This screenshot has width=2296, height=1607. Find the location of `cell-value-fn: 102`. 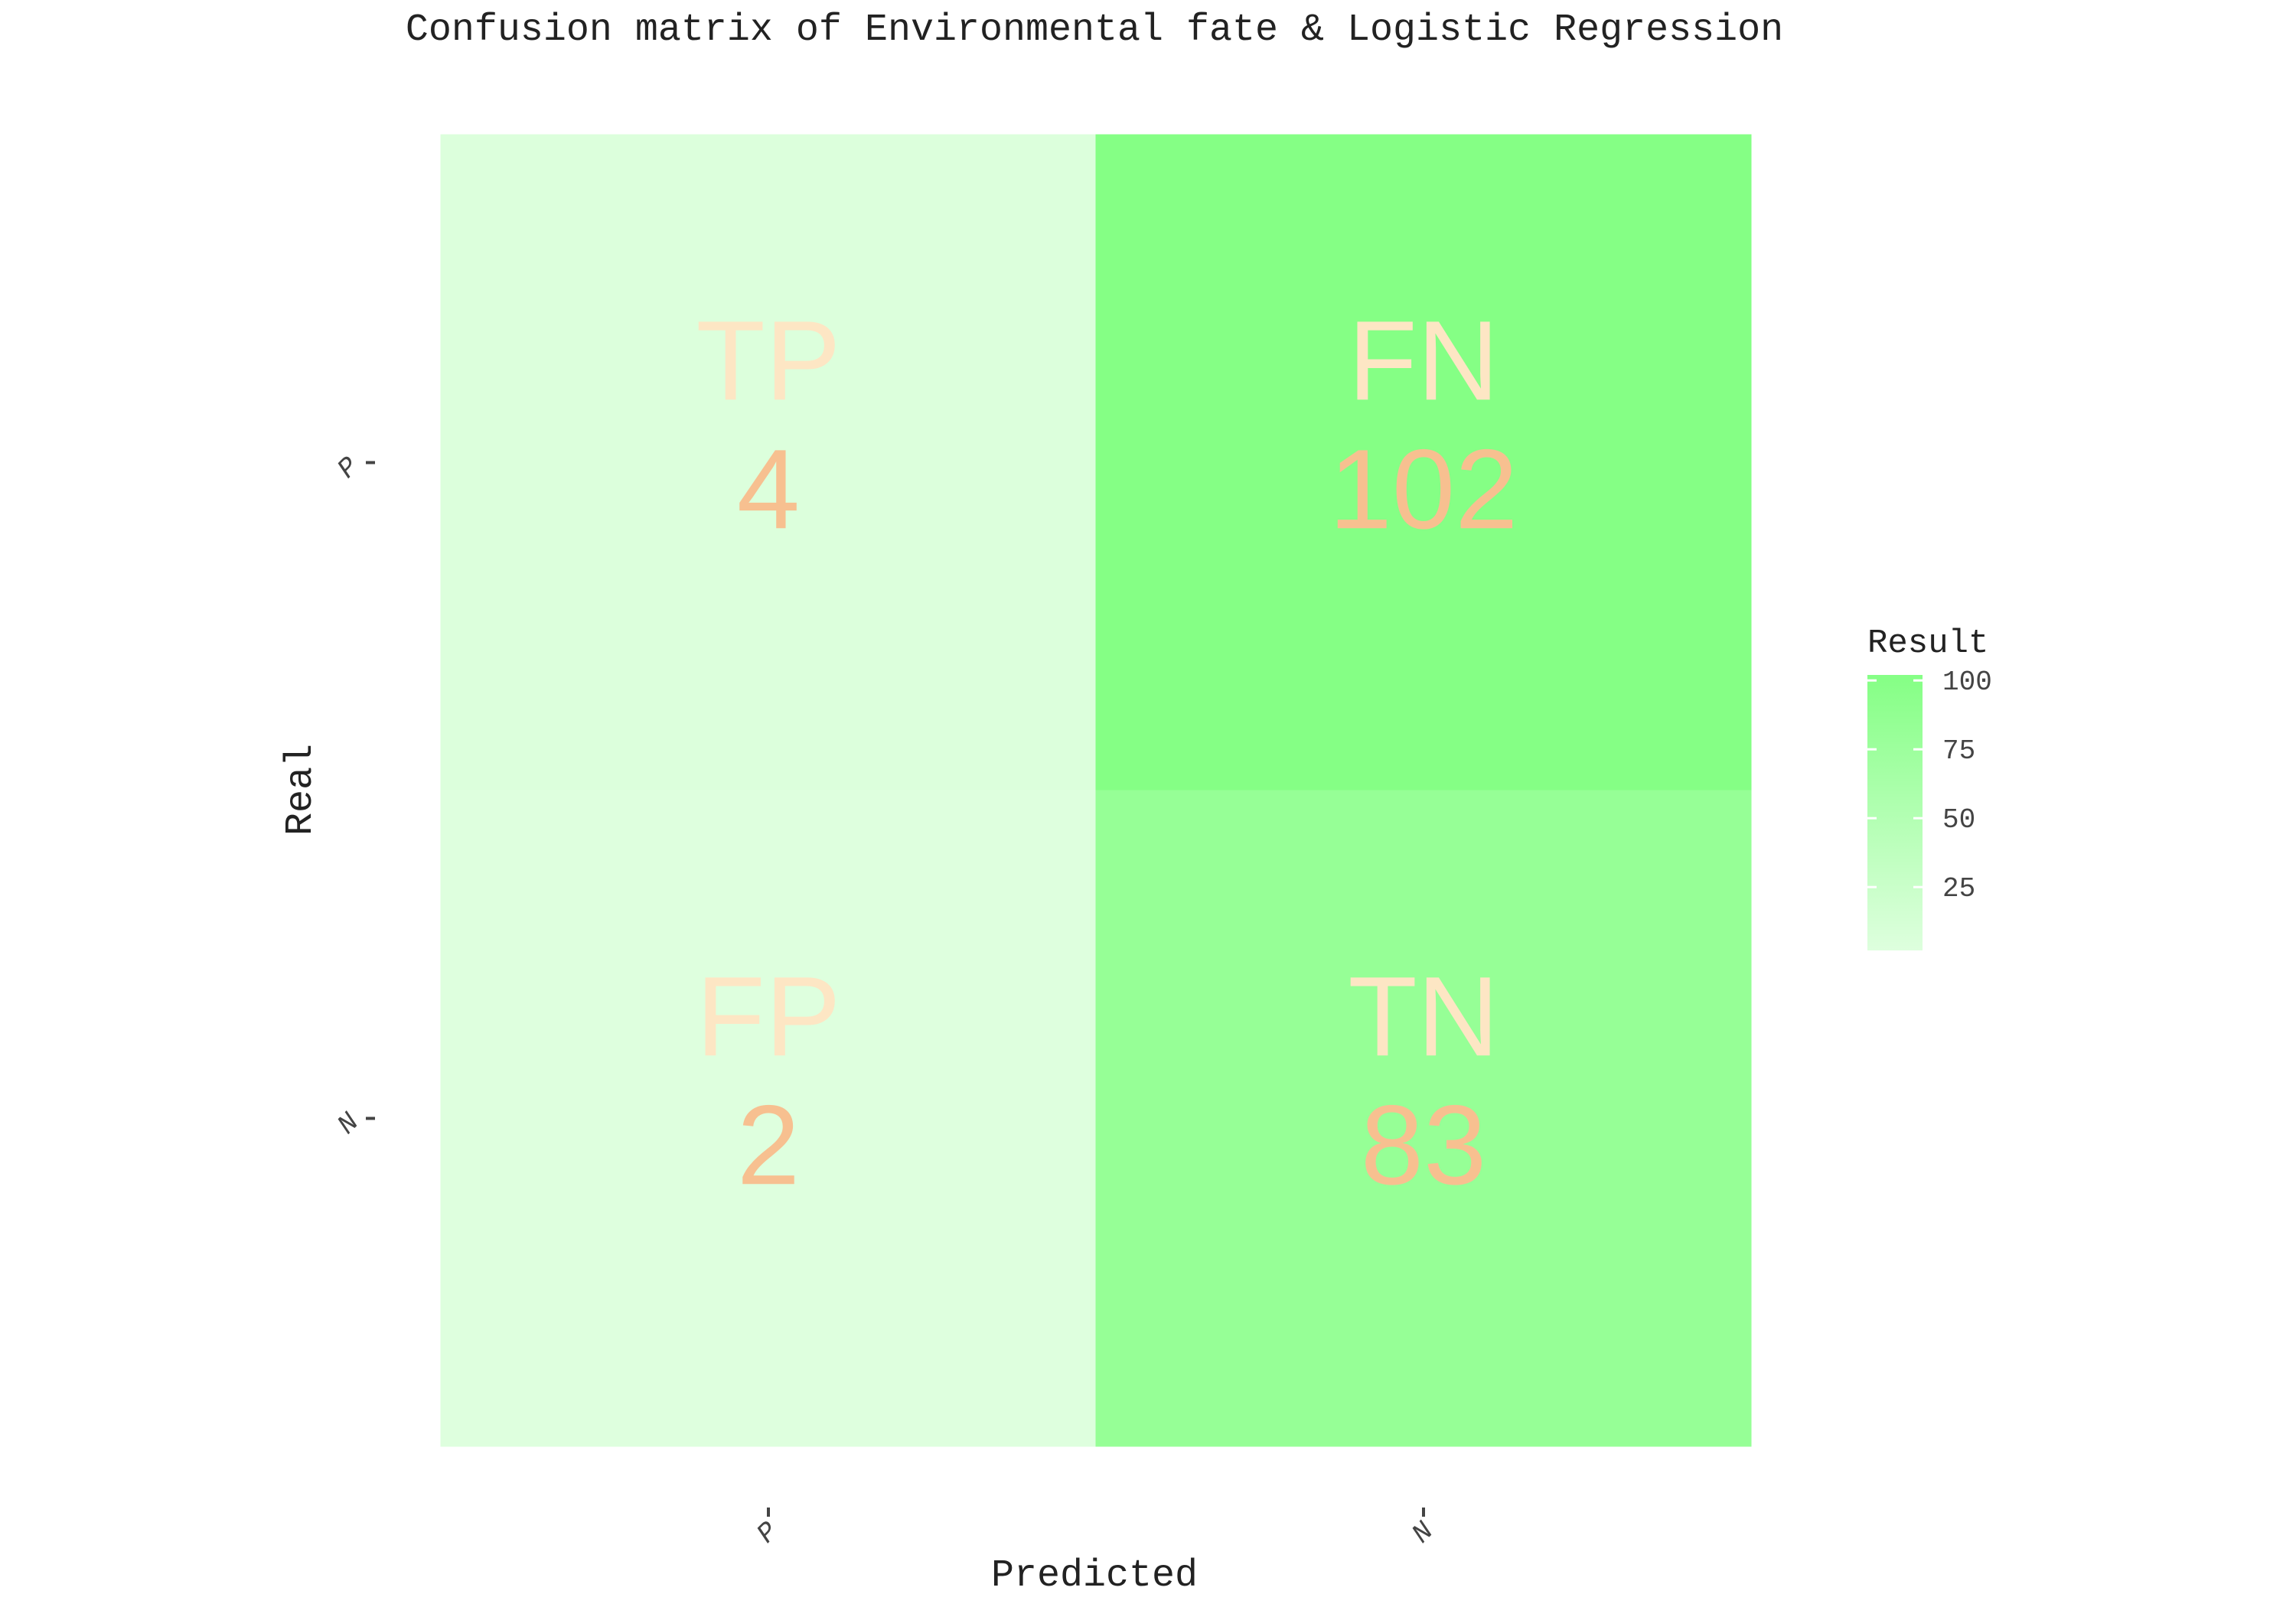

cell-value-fn: 102 is located at coordinates (1423, 489).